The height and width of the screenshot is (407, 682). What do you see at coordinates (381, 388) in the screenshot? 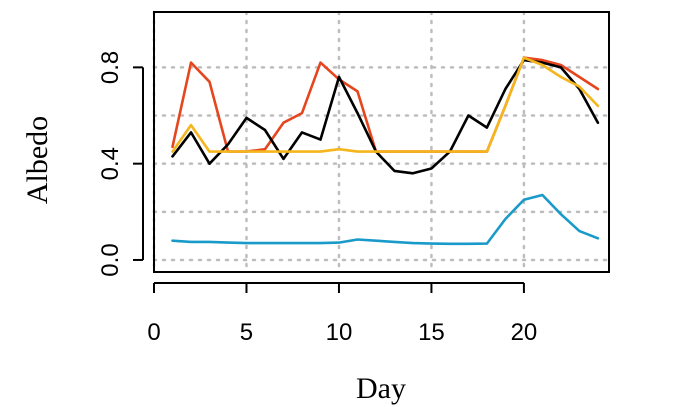
I see `x-axis-title: Day` at bounding box center [381, 388].